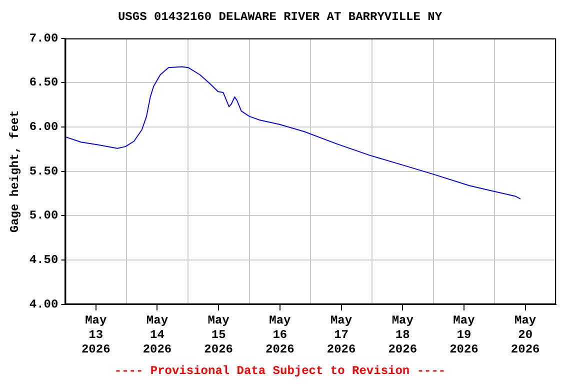 This screenshot has width=576, height=384. I want to click on y-tick-label: 5.00, so click(43, 215).